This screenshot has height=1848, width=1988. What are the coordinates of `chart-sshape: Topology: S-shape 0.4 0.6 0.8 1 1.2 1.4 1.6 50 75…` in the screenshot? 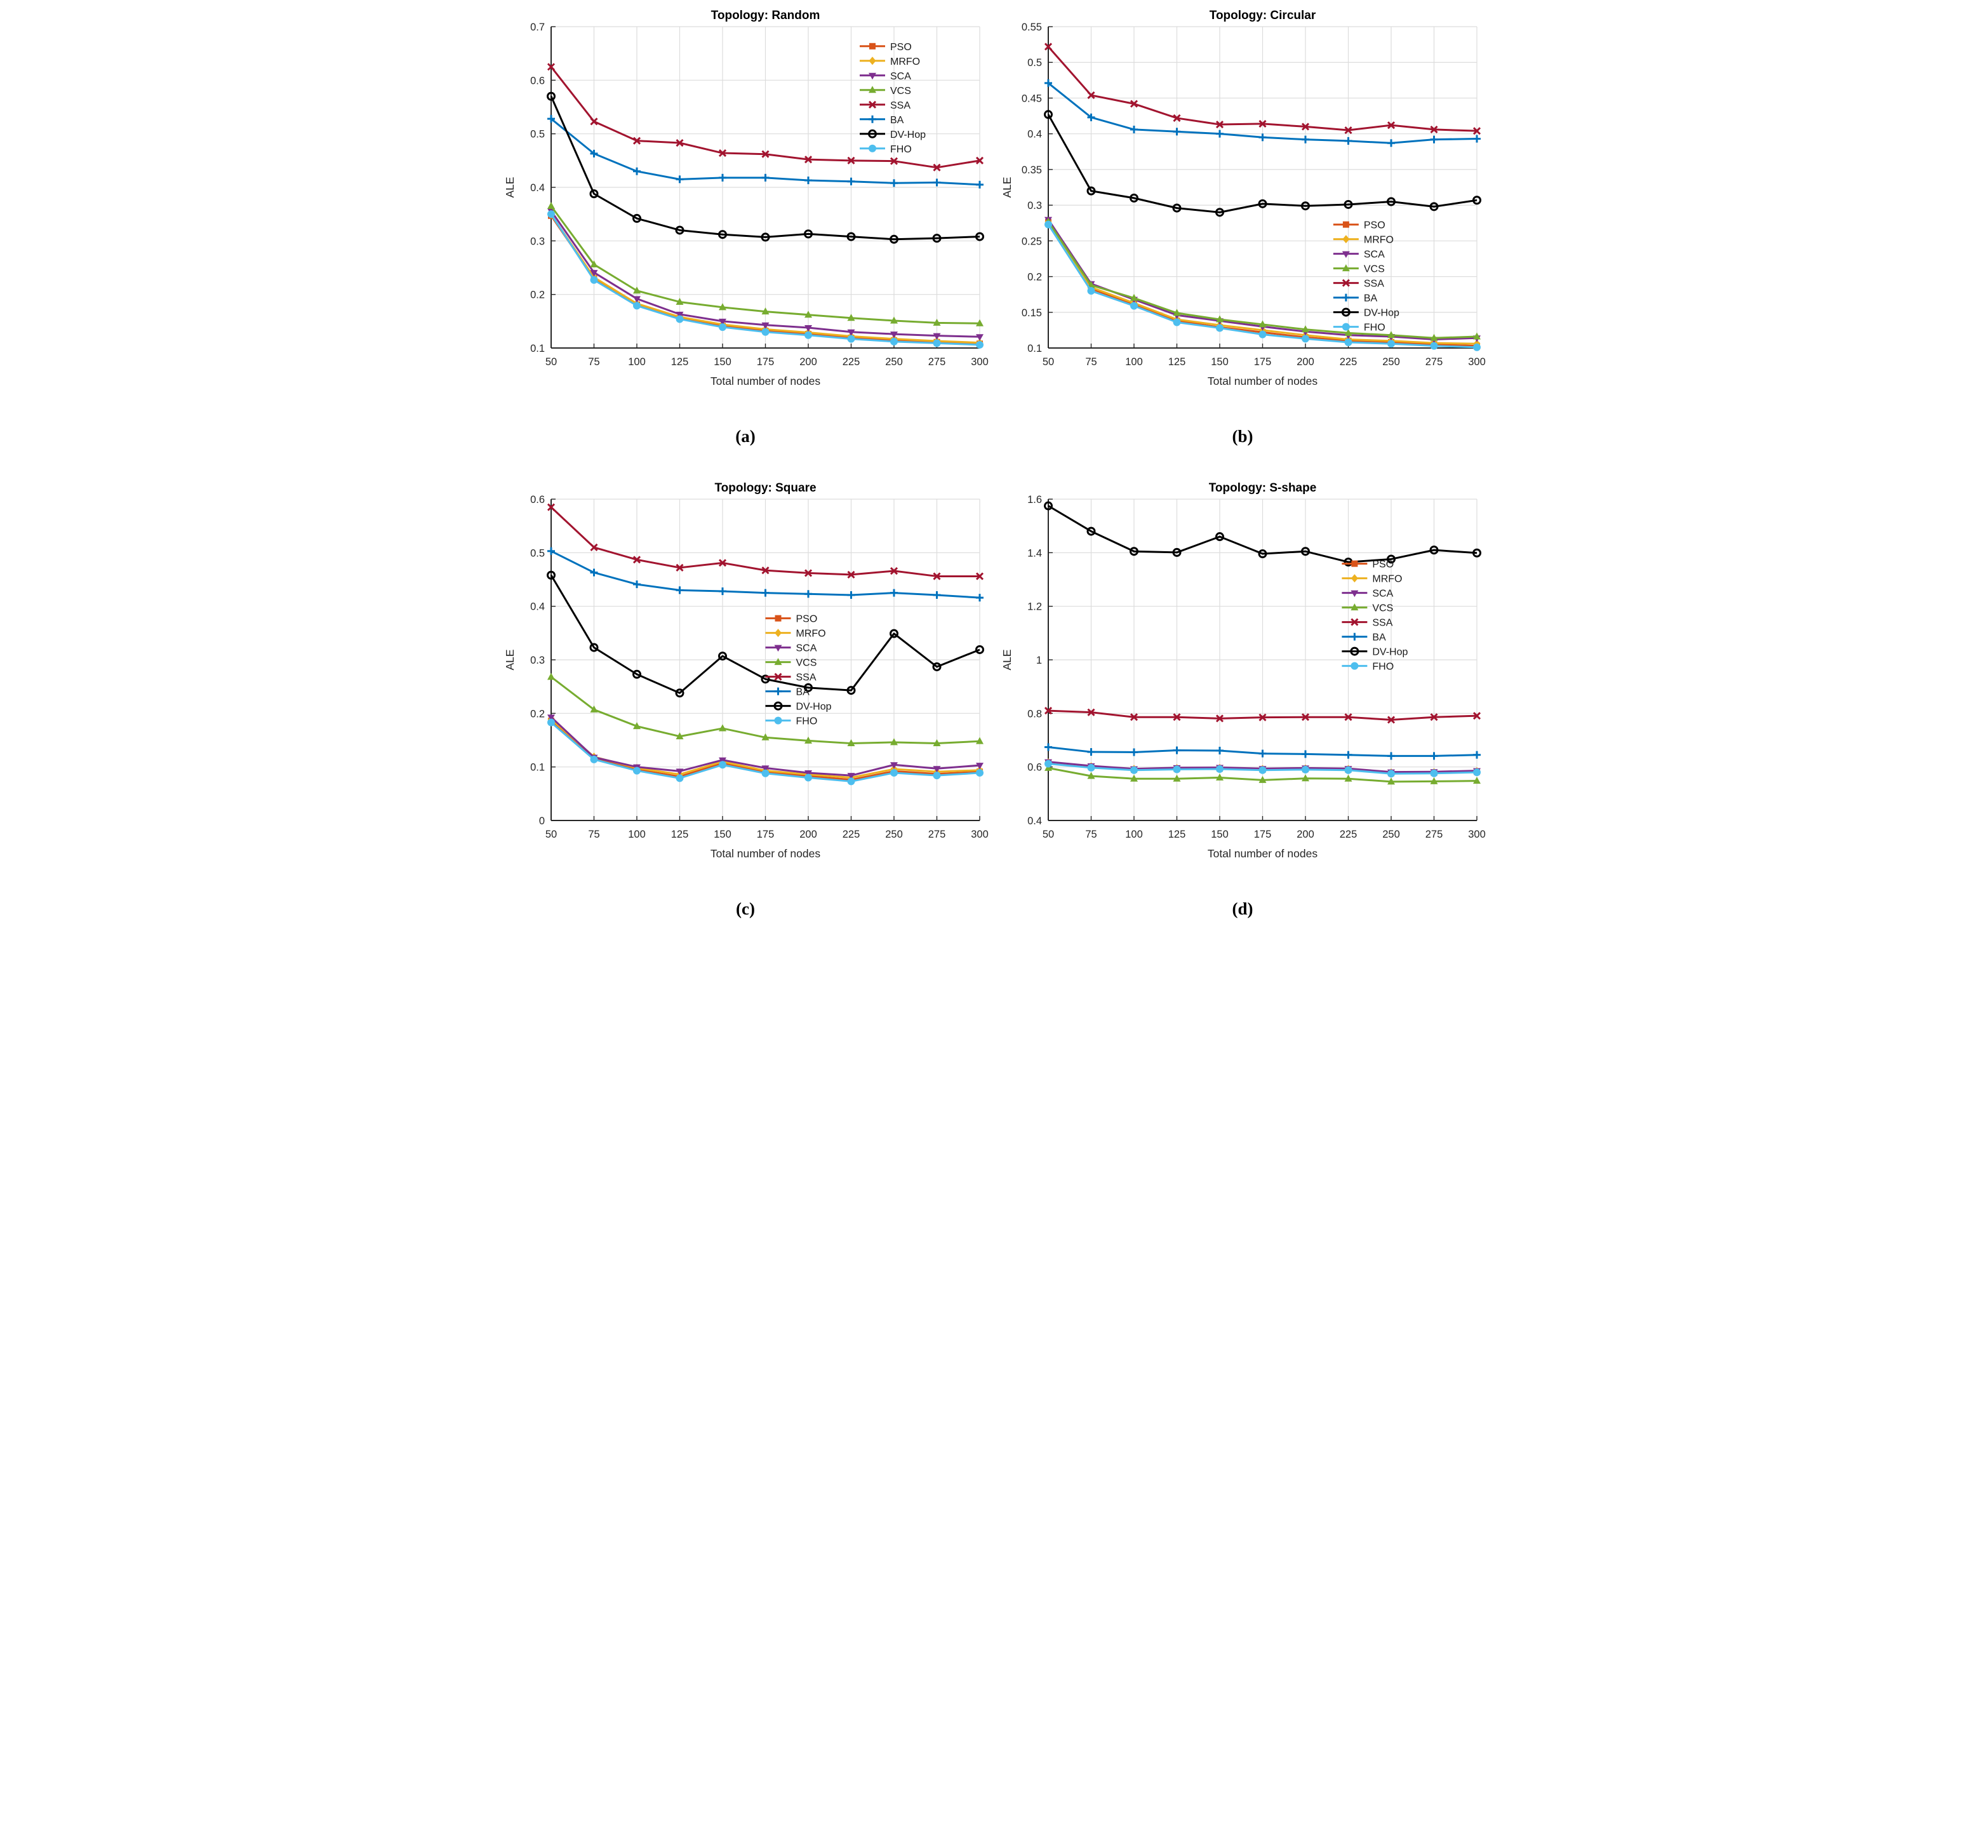 It's located at (1243, 670).